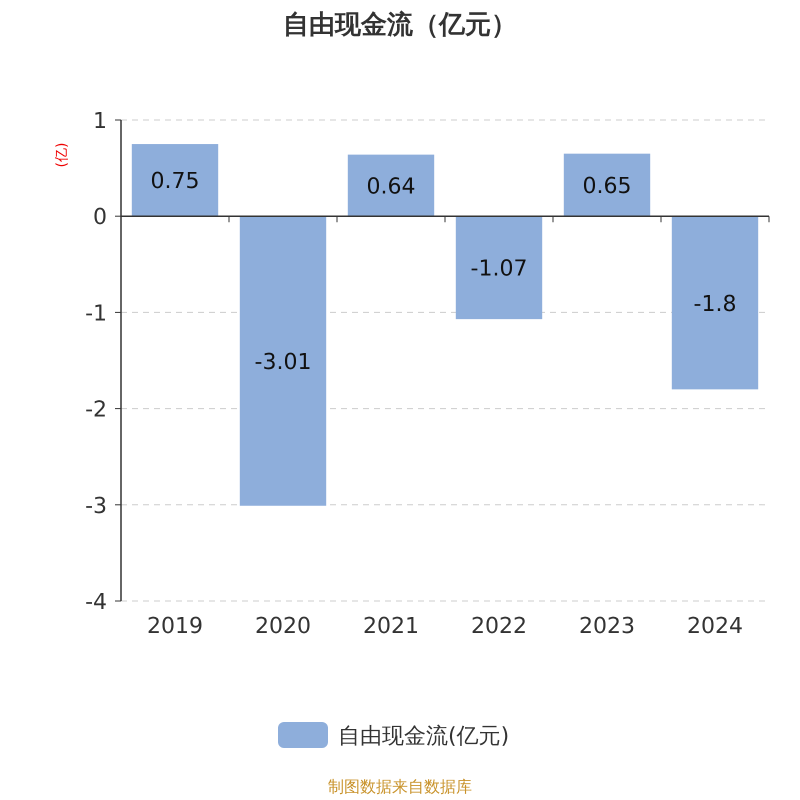 This screenshot has height=800, width=800. Describe the element at coordinates (391, 626) in the screenshot. I see `x-tick-label: 2021` at that location.